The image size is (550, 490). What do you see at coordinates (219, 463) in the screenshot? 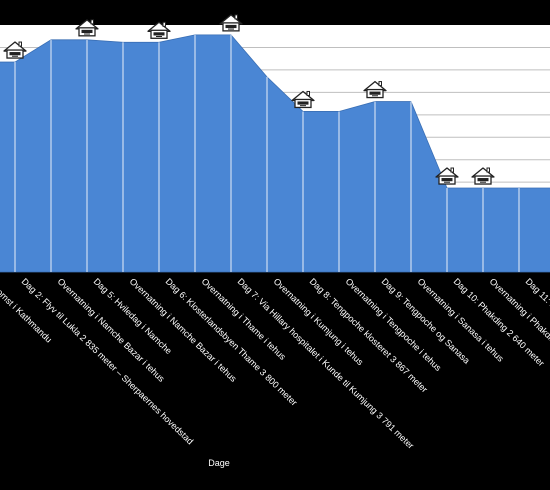
I see `x-axis-title: Dage` at bounding box center [219, 463].